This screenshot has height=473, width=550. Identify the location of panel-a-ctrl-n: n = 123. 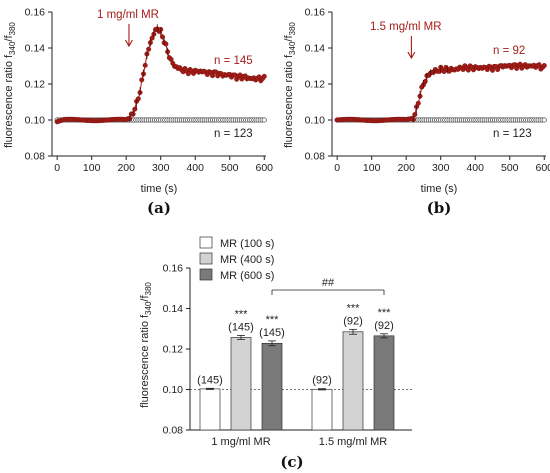
(233, 134).